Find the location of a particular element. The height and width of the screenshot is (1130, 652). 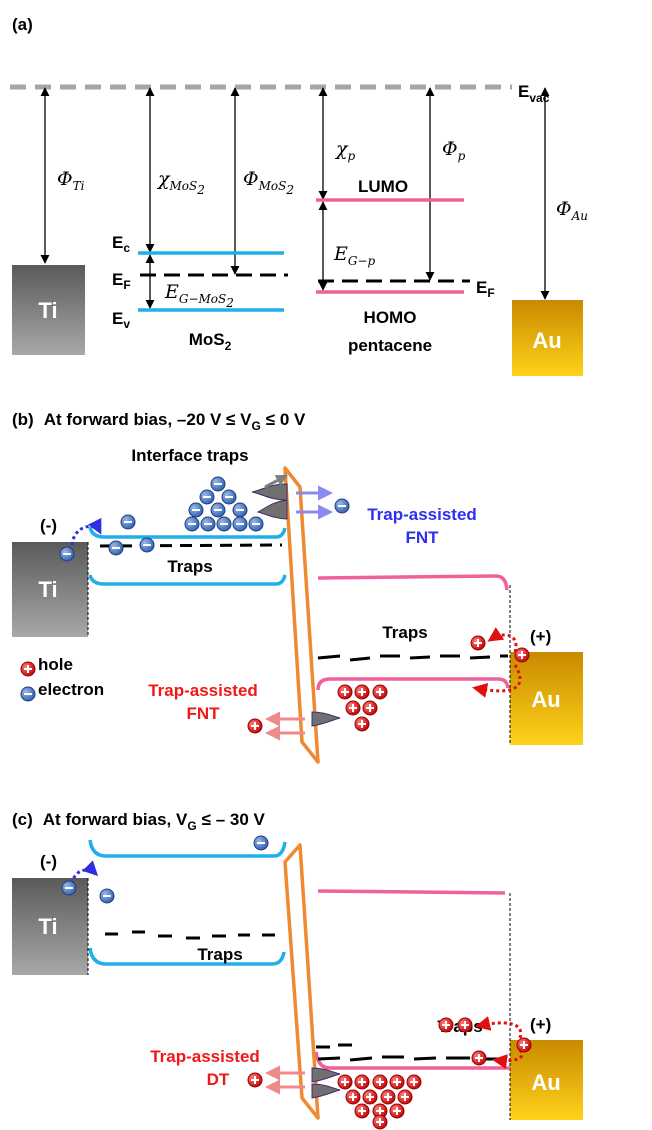

homo-label: HOMO is located at coordinates (390, 317).